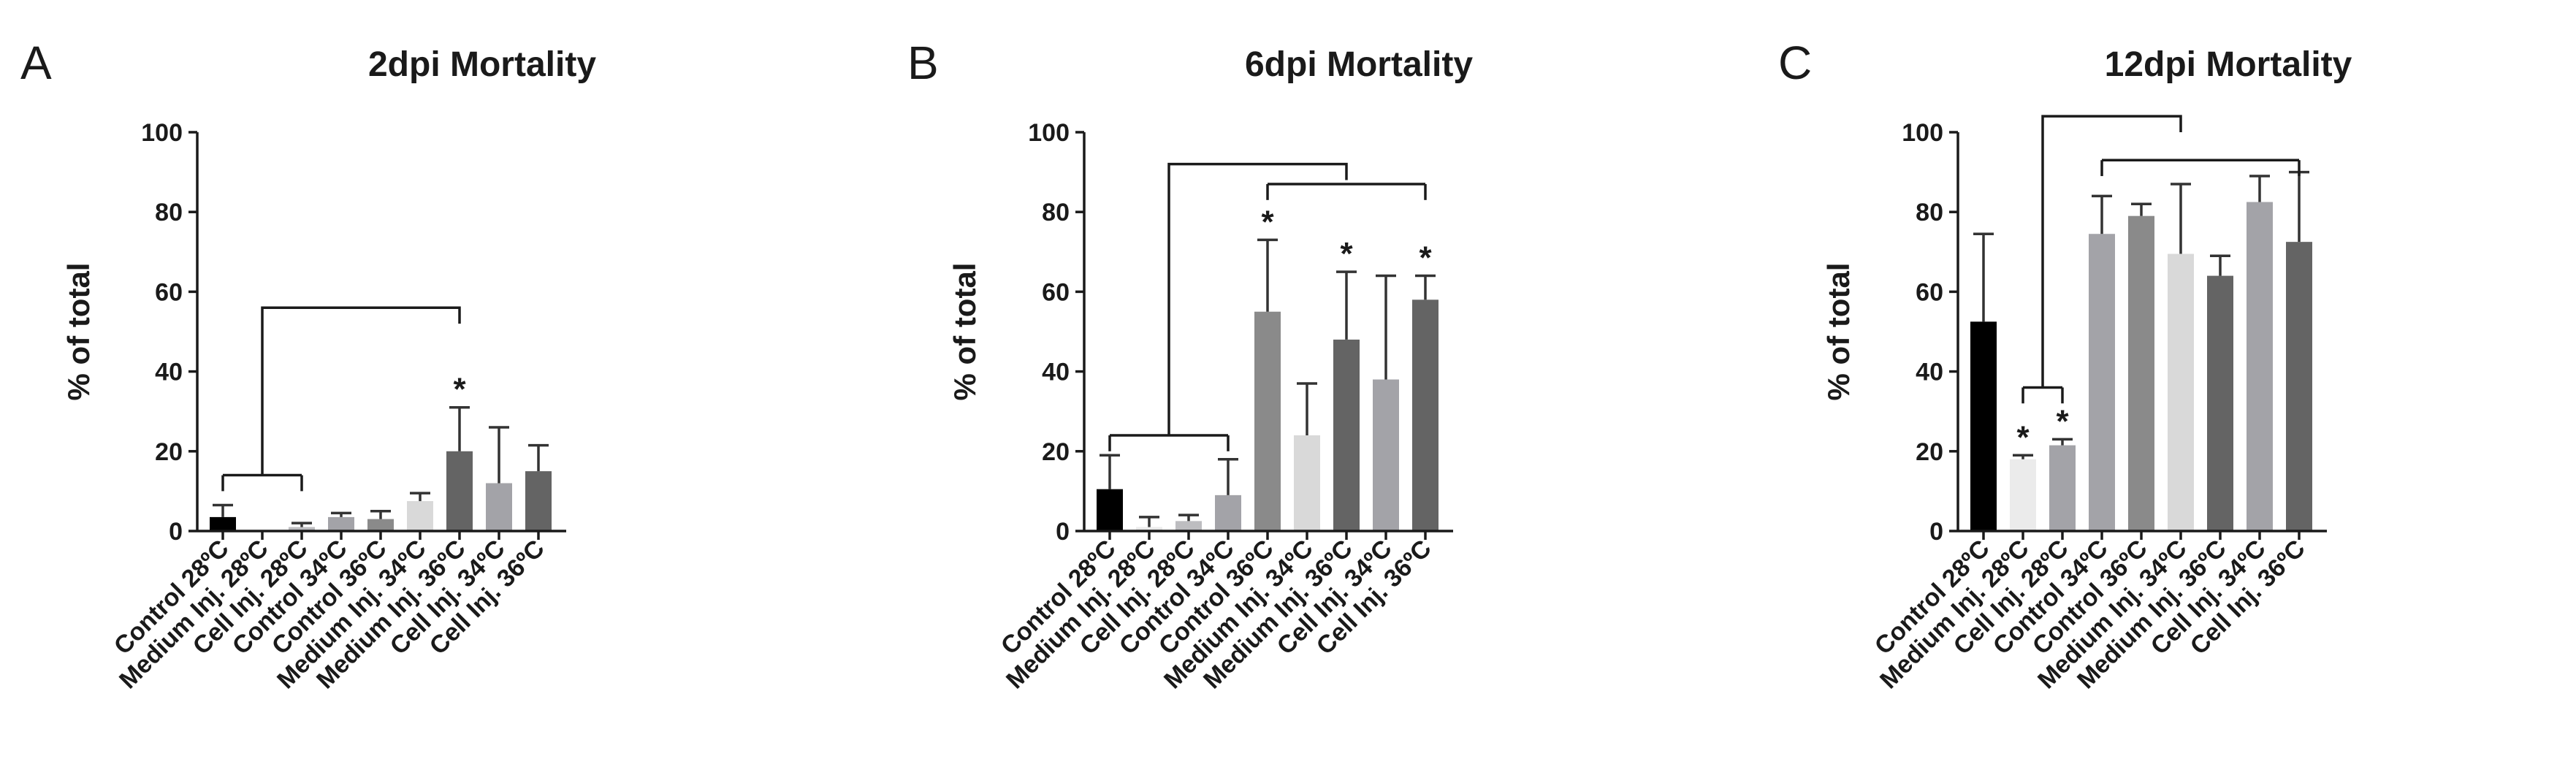 The image size is (2576, 775). Describe the element at coordinates (36, 63) in the screenshot. I see `panel-letter: A` at that location.